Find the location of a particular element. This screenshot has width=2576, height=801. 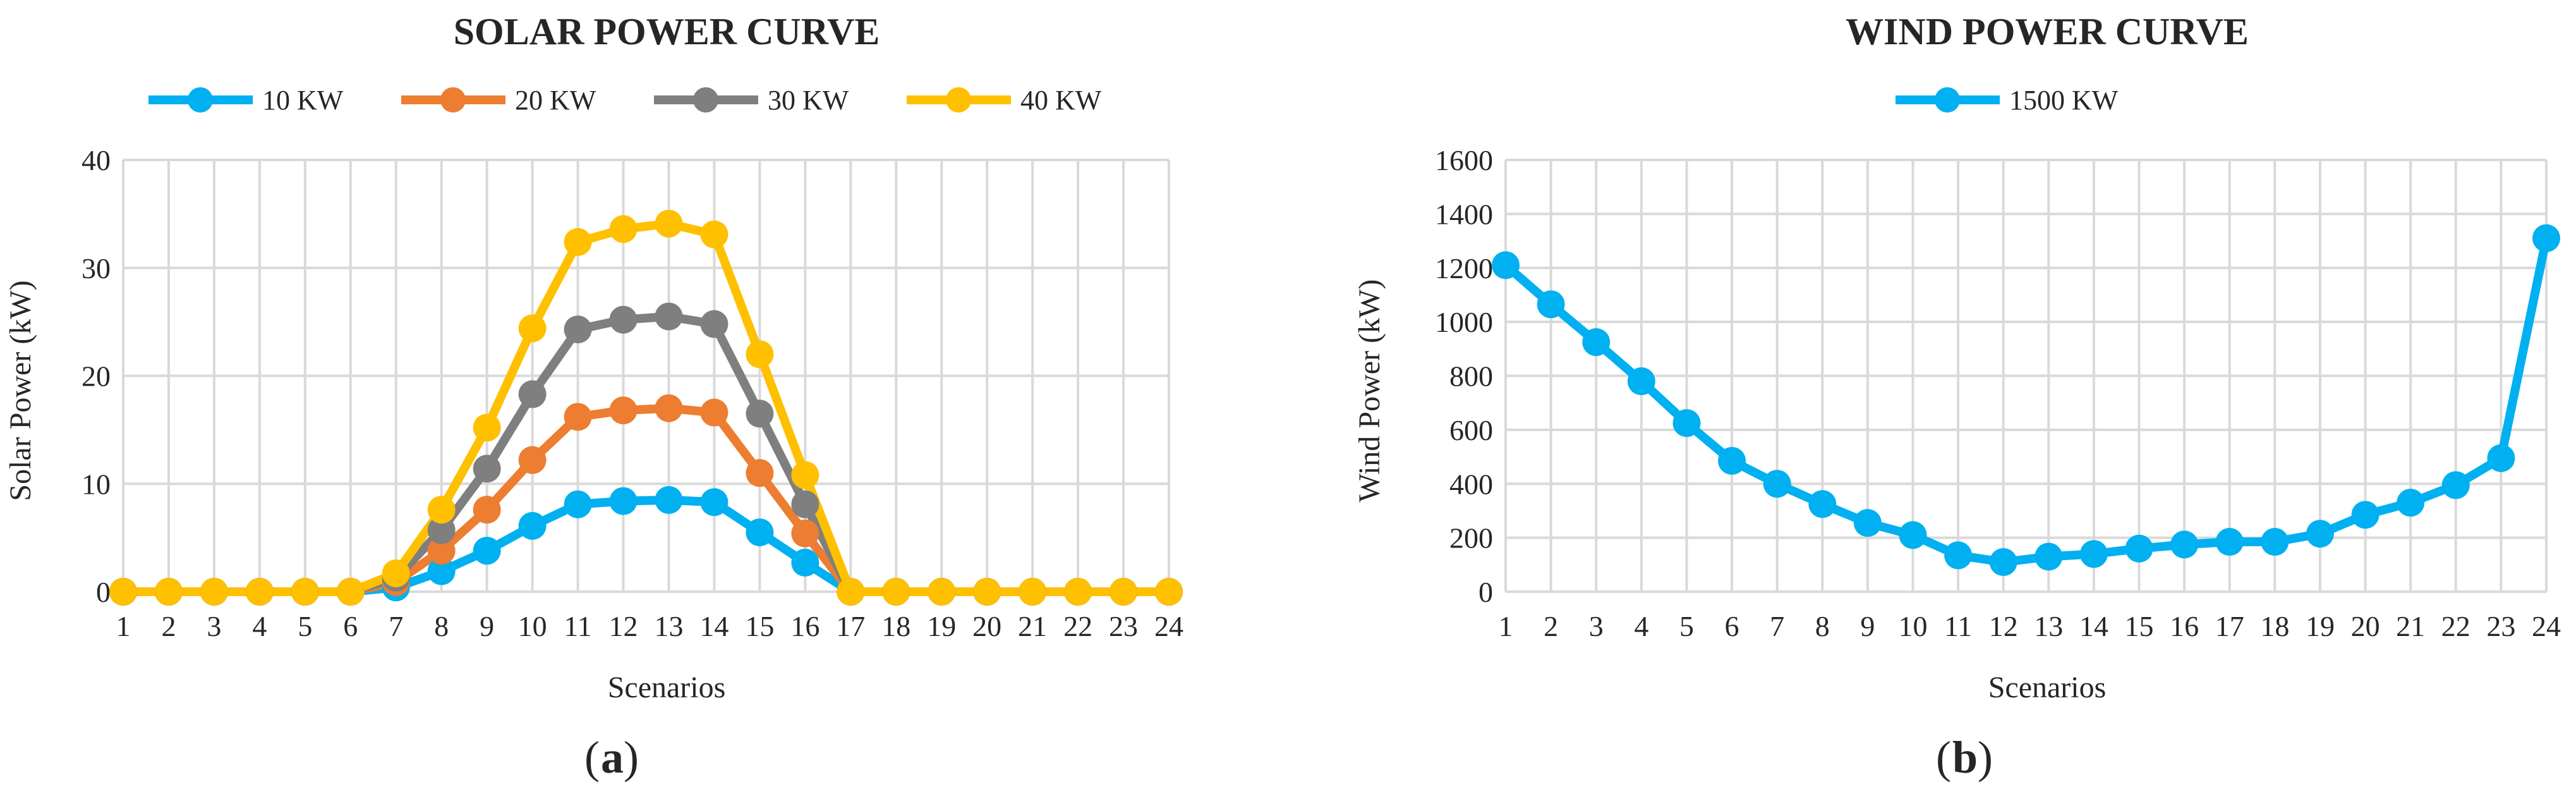

solar-legend-item: 10 KW is located at coordinates (246, 100).